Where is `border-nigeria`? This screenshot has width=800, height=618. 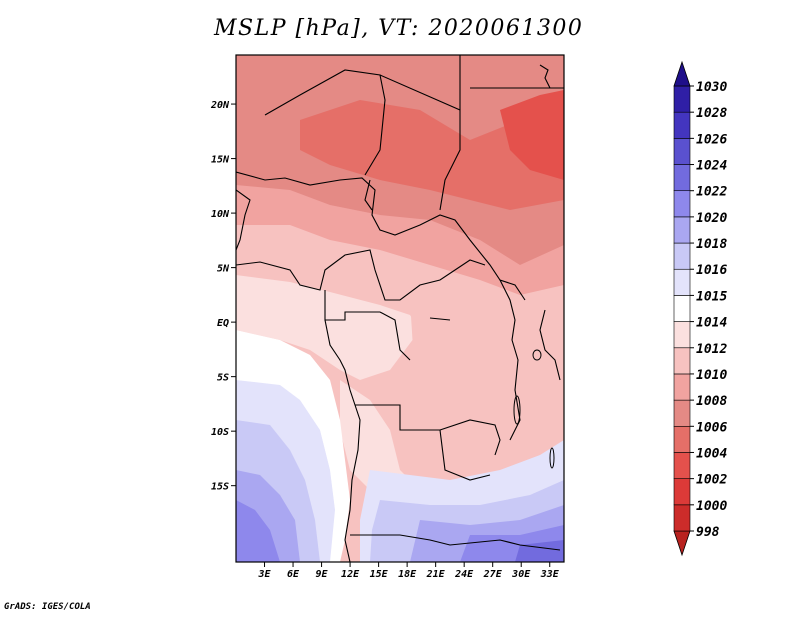 border-nigeria is located at coordinates (368, 195).